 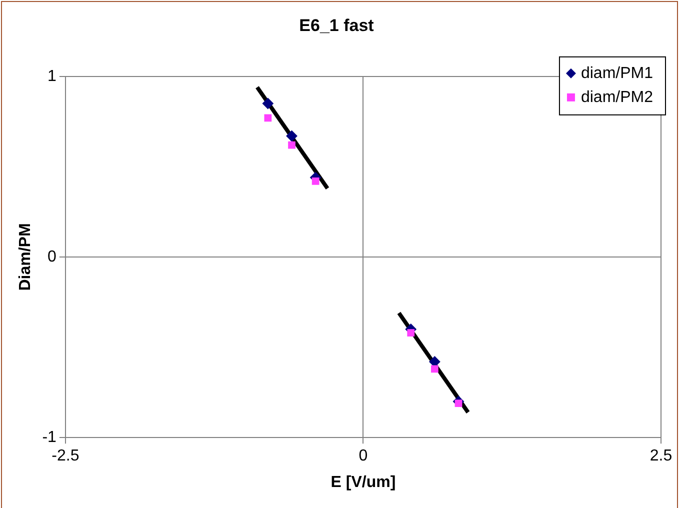 I want to click on legend-label: diam/PM2, so click(x=617, y=97).